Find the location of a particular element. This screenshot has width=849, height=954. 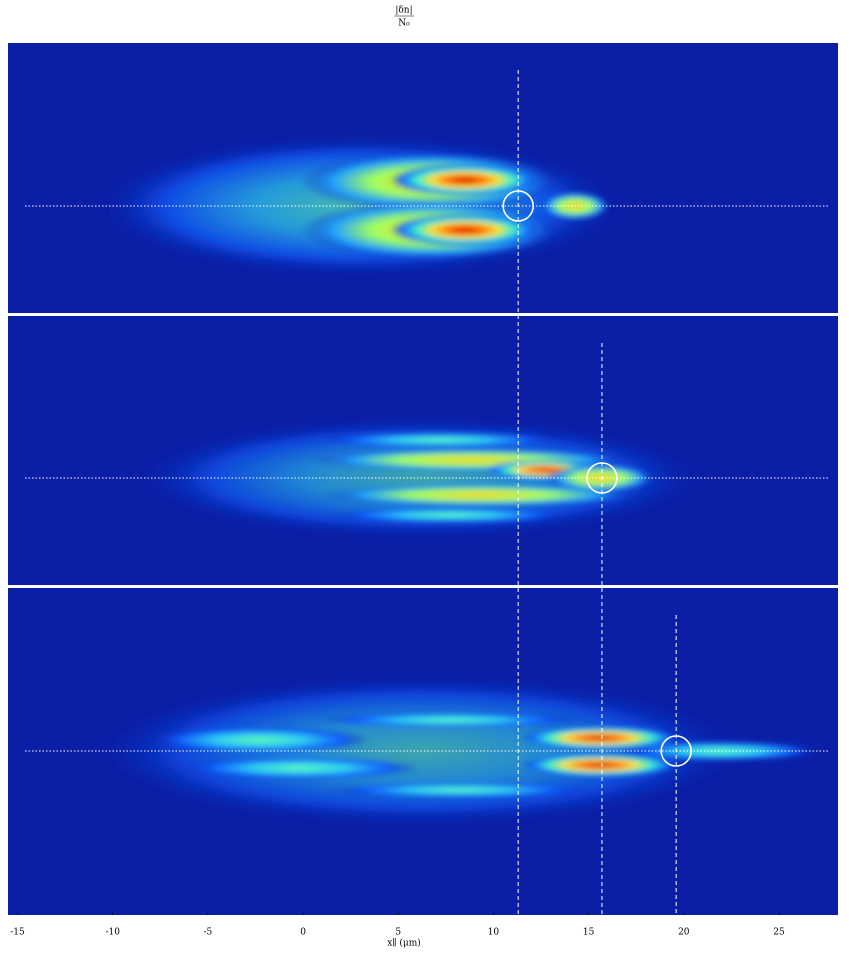

x-tick-label: -10 is located at coordinates (112, 933).